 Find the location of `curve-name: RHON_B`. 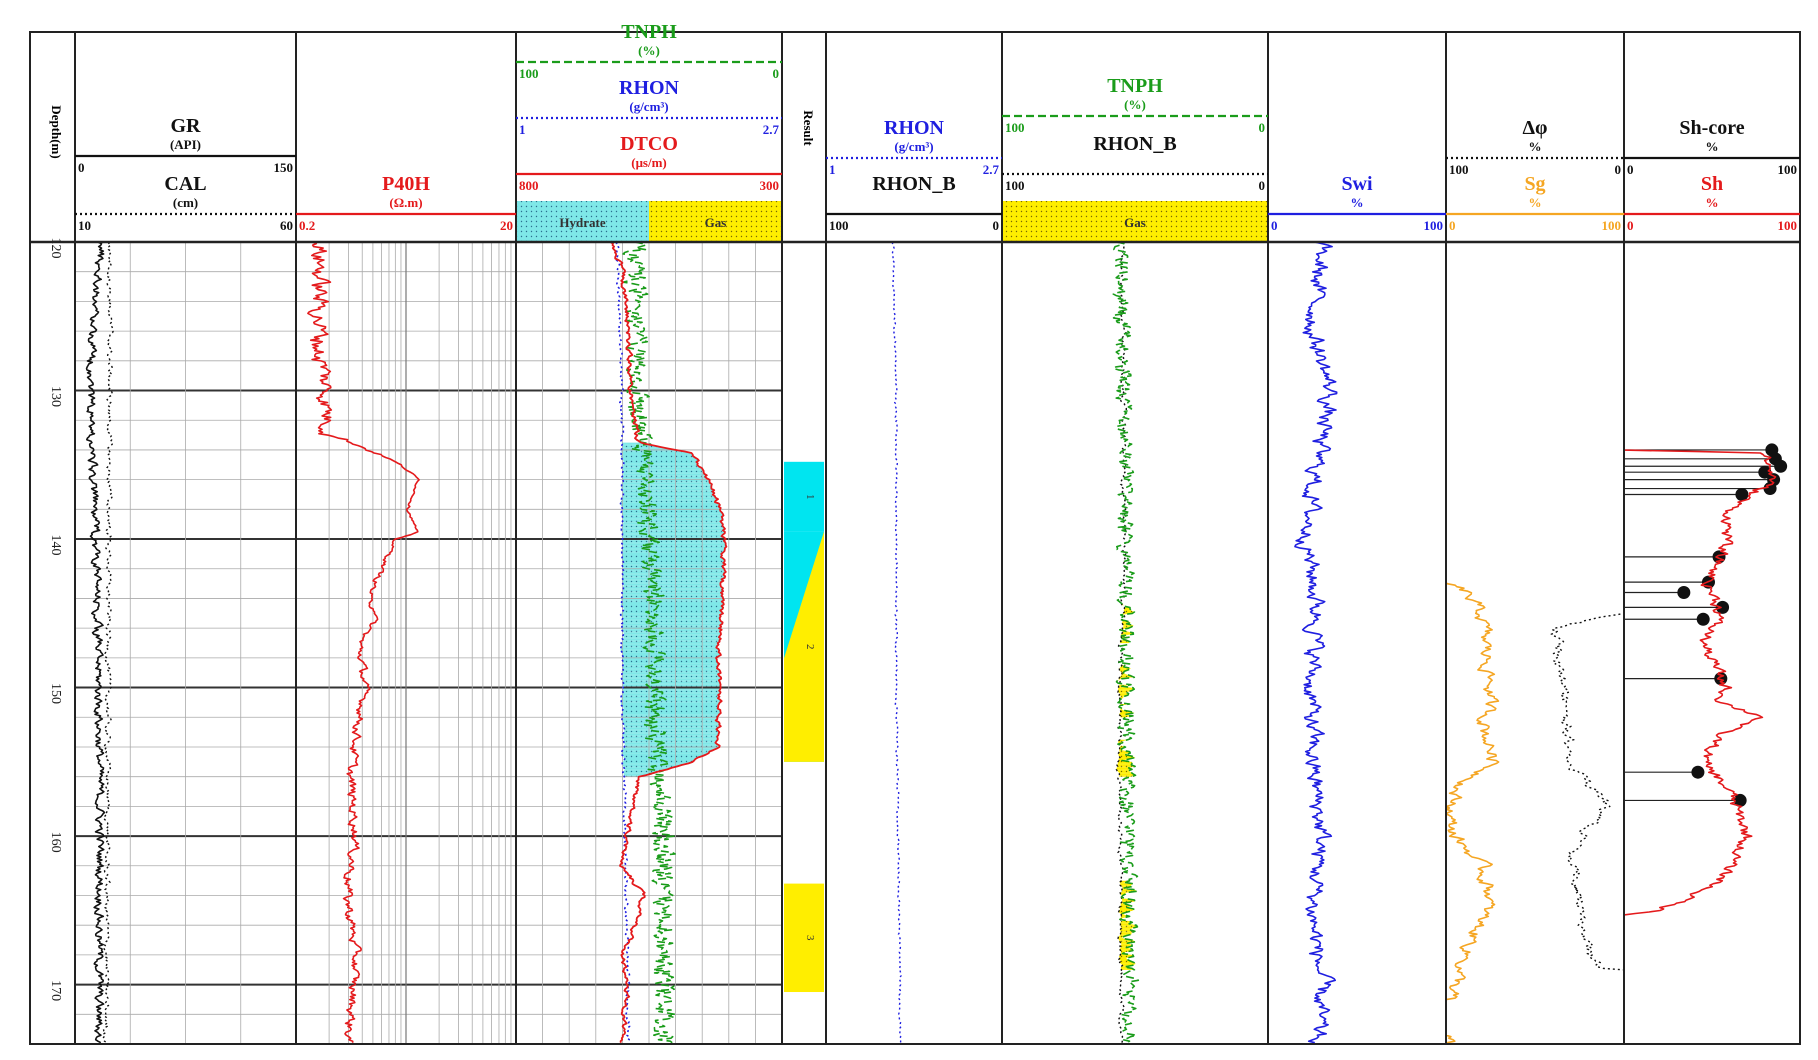

curve-name: RHON_B is located at coordinates (913, 184).